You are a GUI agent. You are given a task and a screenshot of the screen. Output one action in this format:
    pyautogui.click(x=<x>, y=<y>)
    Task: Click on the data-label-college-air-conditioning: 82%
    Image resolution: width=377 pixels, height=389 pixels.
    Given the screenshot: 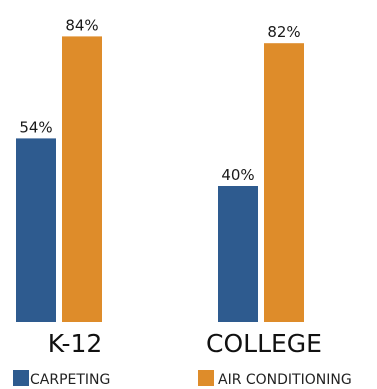 What is the action you would take?
    pyautogui.click(x=283, y=32)
    